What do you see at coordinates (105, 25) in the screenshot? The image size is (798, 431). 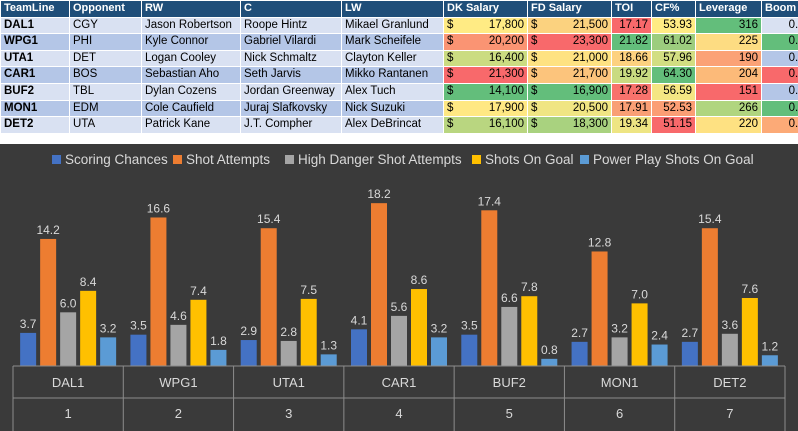 I see `cell-opponent: CGY` at bounding box center [105, 25].